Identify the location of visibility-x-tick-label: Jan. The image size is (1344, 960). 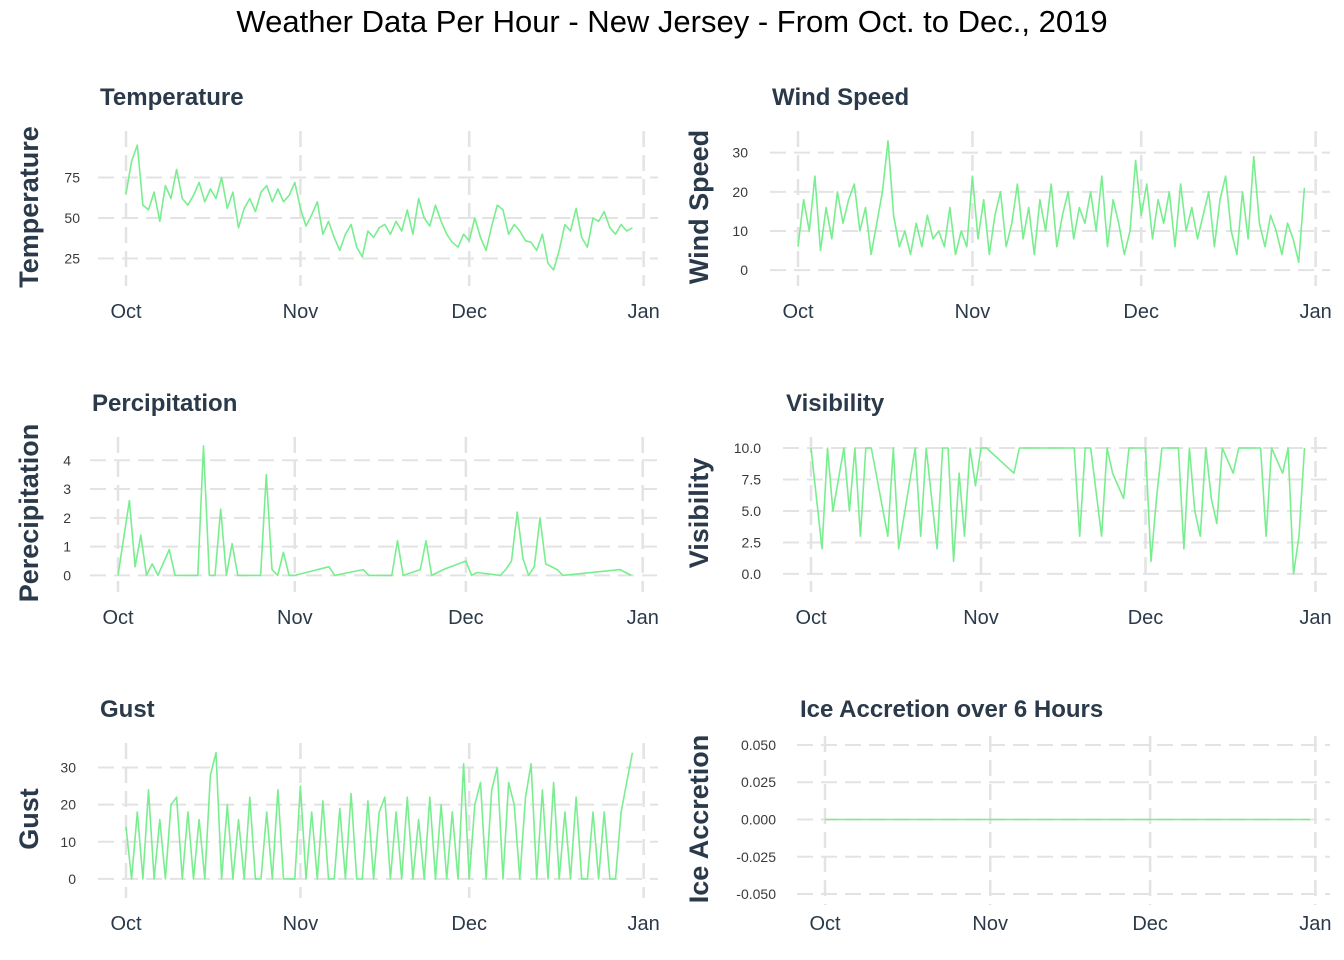
(1315, 618).